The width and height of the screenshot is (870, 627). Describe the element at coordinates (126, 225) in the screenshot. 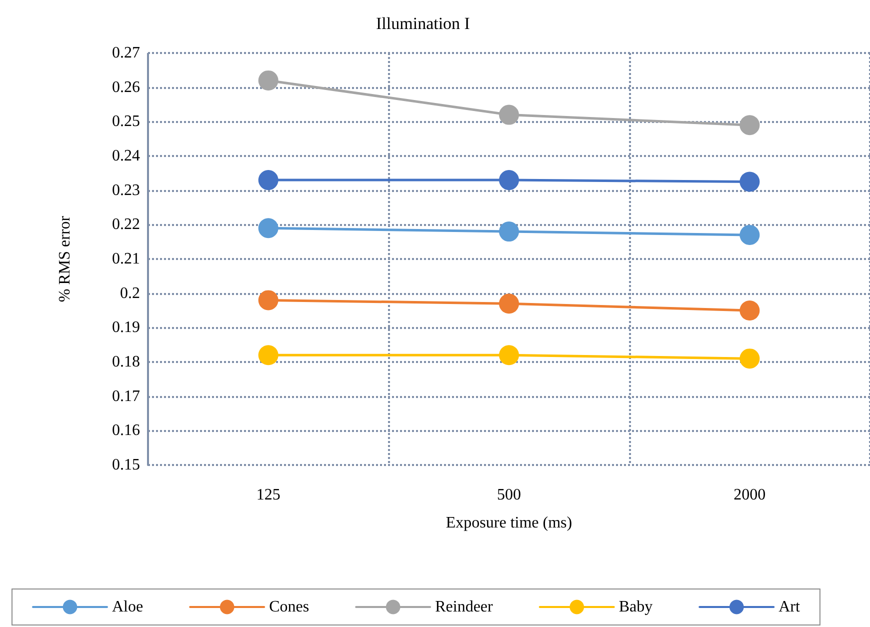

I see `y-tick-label: 0.22` at that location.